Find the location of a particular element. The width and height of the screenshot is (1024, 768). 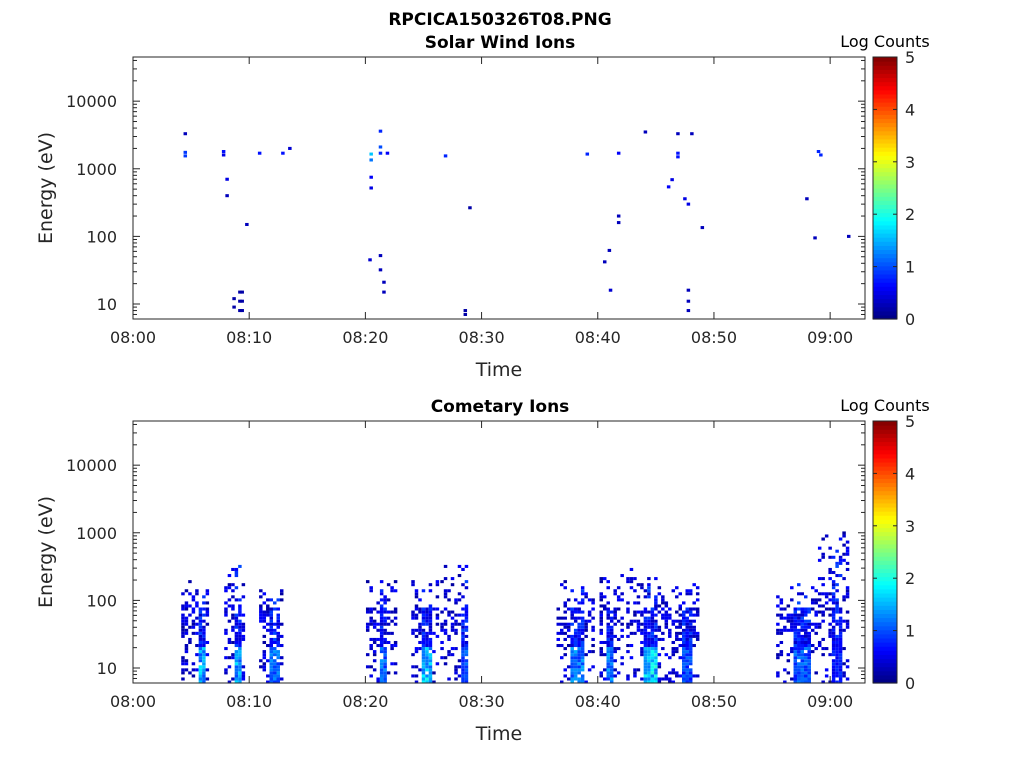

x-tick-label: 08:30 is located at coordinates (482, 337).